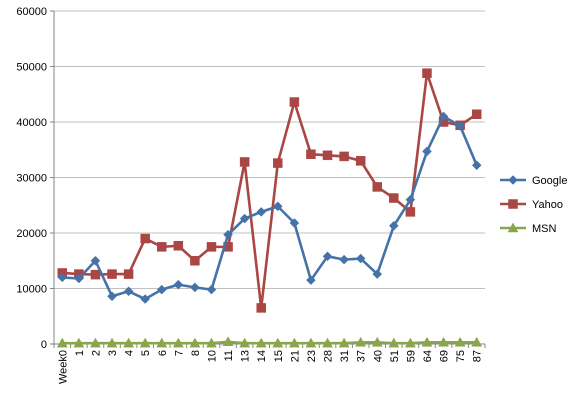 The image size is (576, 405). I want to click on x-tick-label: 75, so click(461, 356).